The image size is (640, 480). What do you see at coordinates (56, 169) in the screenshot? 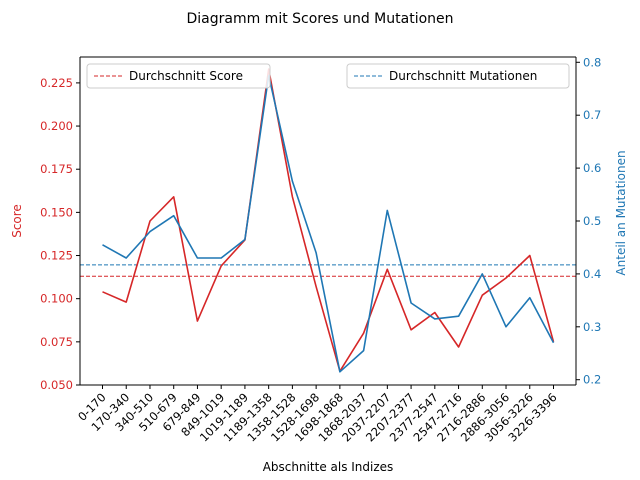
I see `y-left-tick-label: 0.175` at bounding box center [56, 169].